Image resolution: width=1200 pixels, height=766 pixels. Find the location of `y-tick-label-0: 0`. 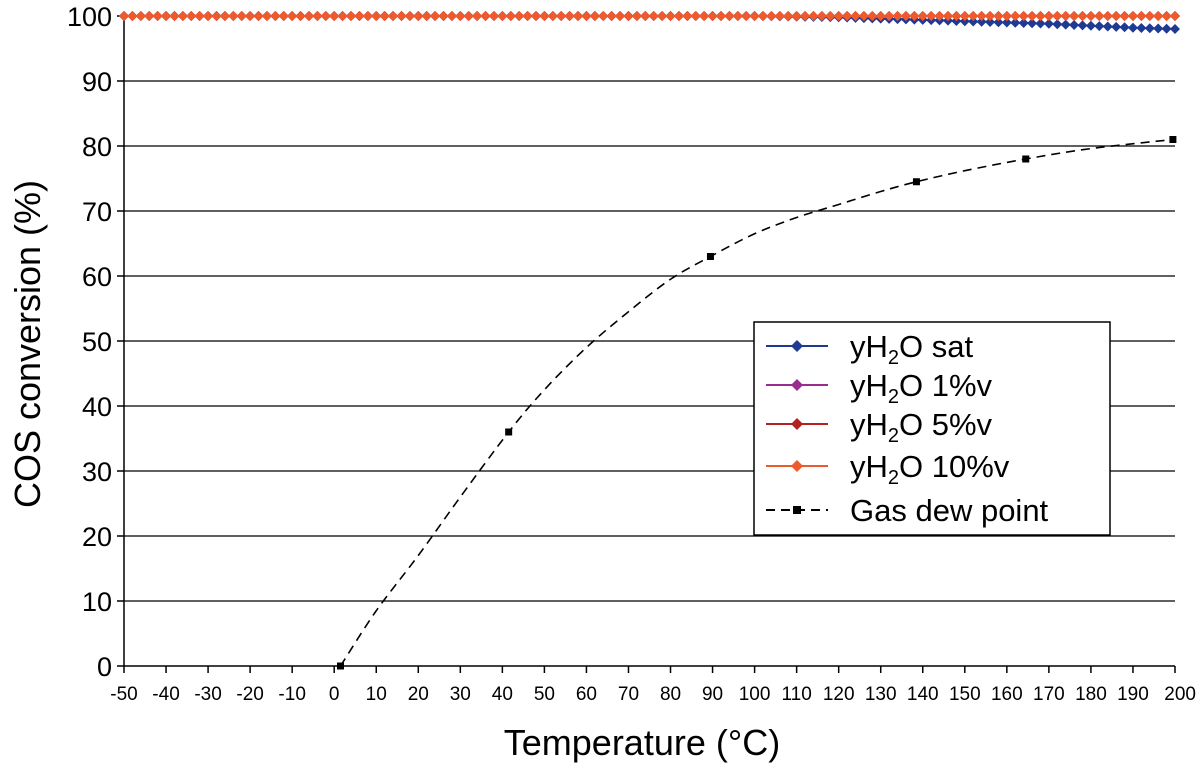

y-tick-label-0: 0 is located at coordinates (104, 667).